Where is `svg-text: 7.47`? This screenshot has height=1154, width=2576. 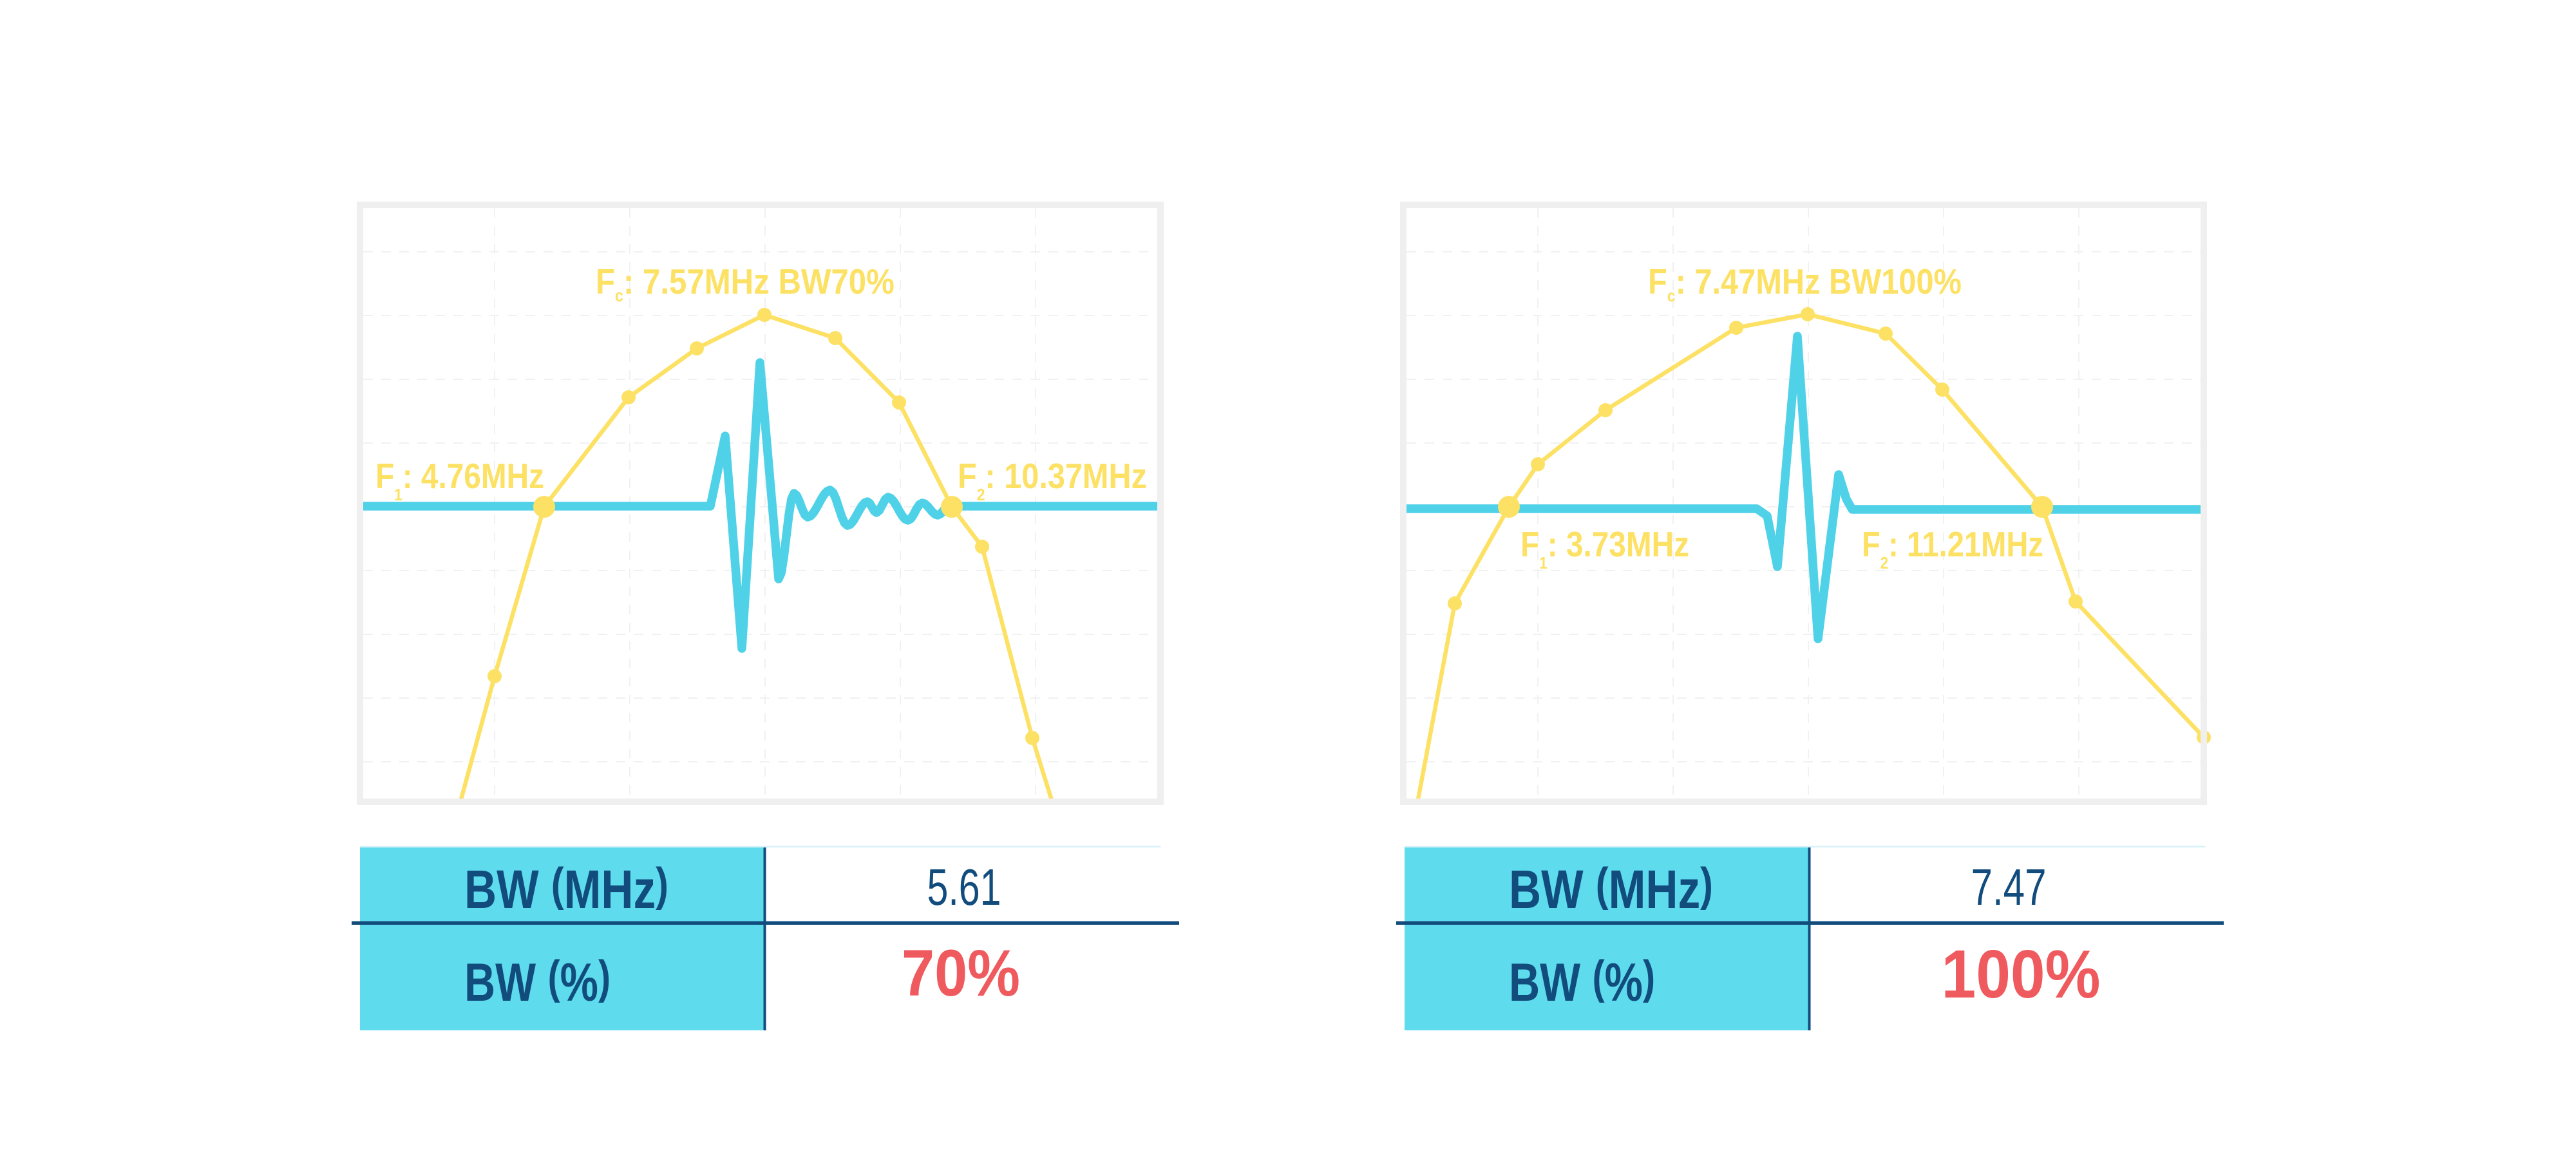 svg-text: 7.47 is located at coordinates (2009, 887).